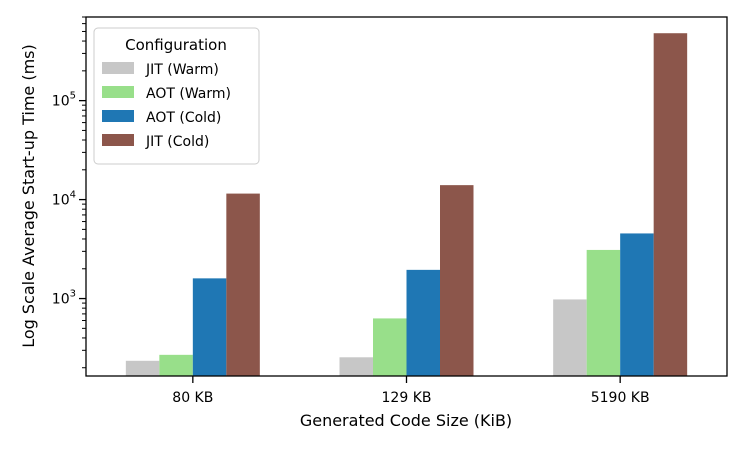 This screenshot has width=747, height=449. I want to click on y-axis: 10³ 10⁴ 10⁵, so click(69, 192).